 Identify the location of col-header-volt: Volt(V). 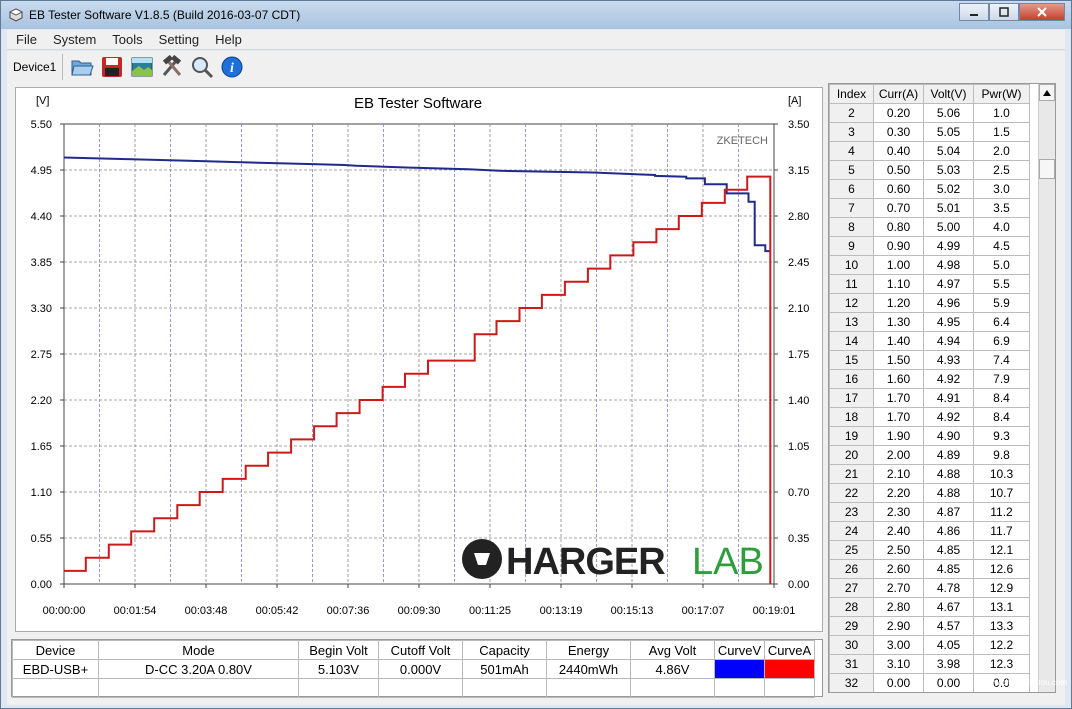
(948, 94).